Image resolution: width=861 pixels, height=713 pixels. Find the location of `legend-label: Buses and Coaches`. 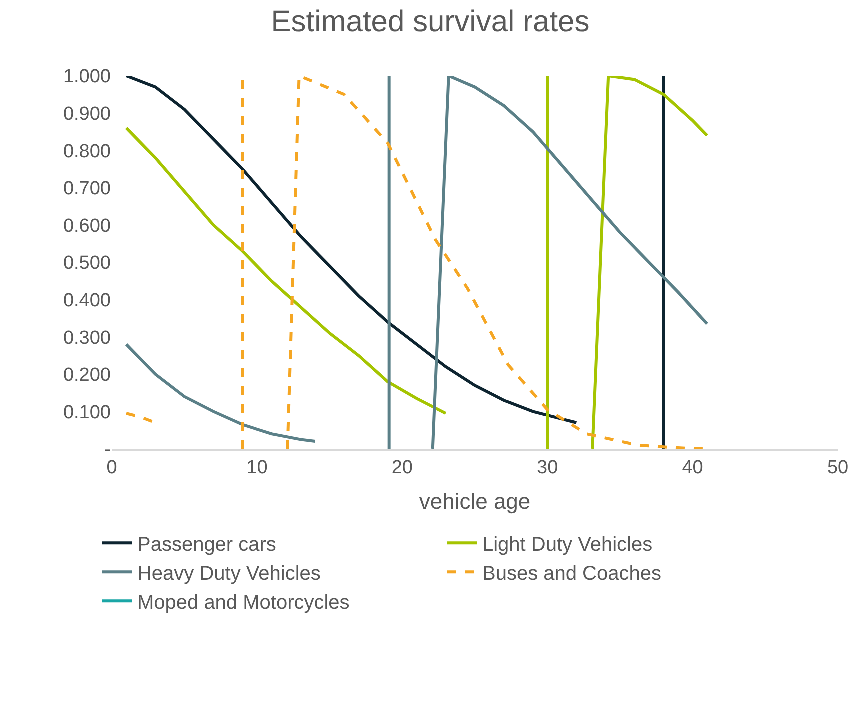

legend-label: Buses and Coaches is located at coordinates (572, 573).